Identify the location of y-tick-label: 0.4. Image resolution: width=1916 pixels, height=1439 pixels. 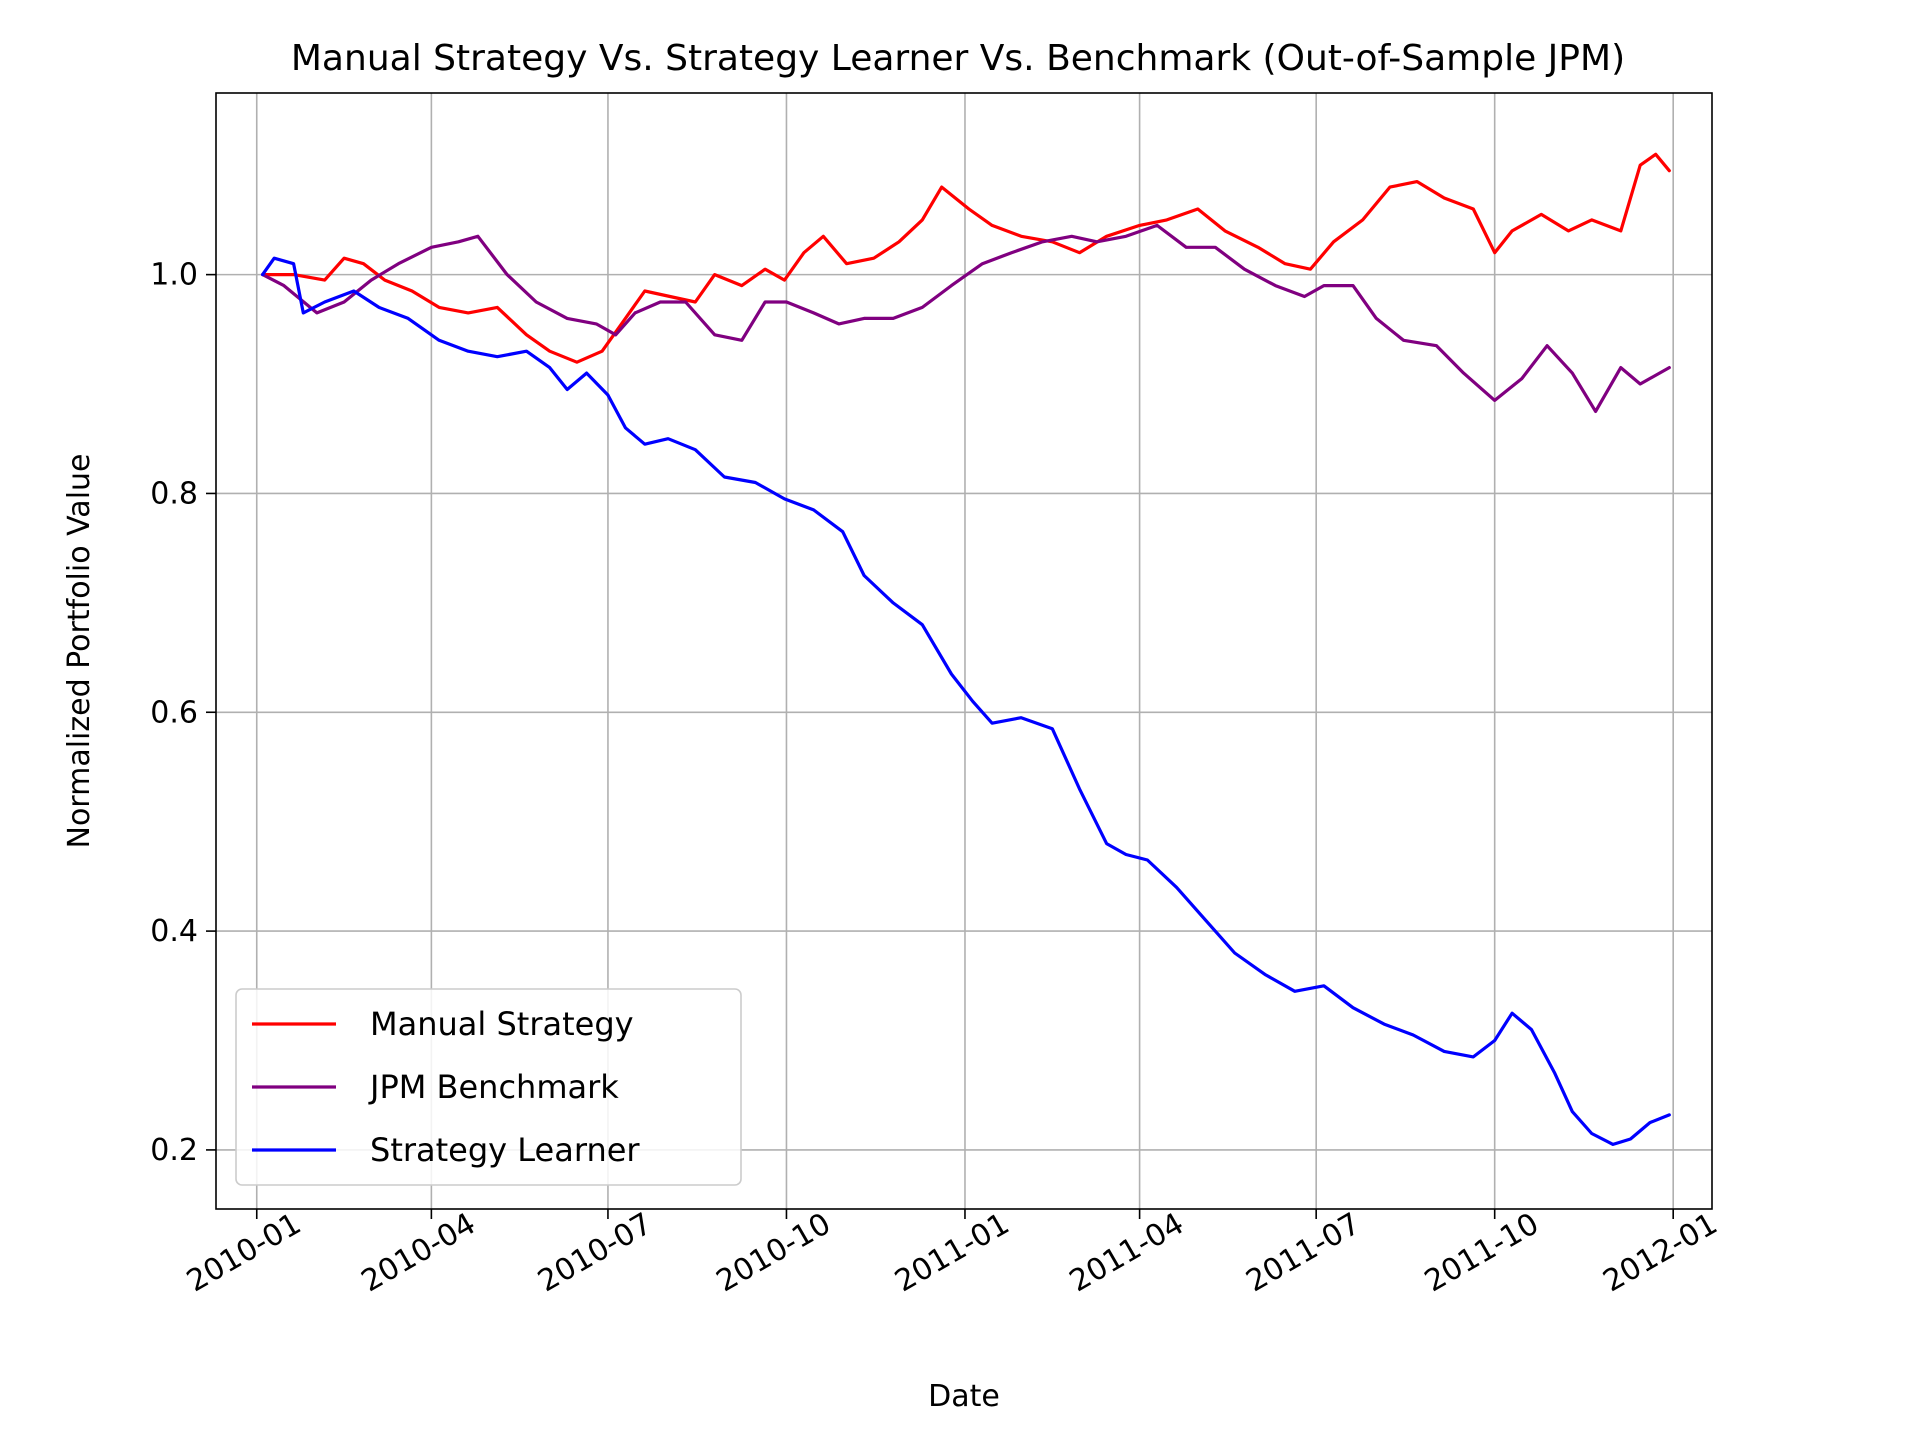
(174, 931).